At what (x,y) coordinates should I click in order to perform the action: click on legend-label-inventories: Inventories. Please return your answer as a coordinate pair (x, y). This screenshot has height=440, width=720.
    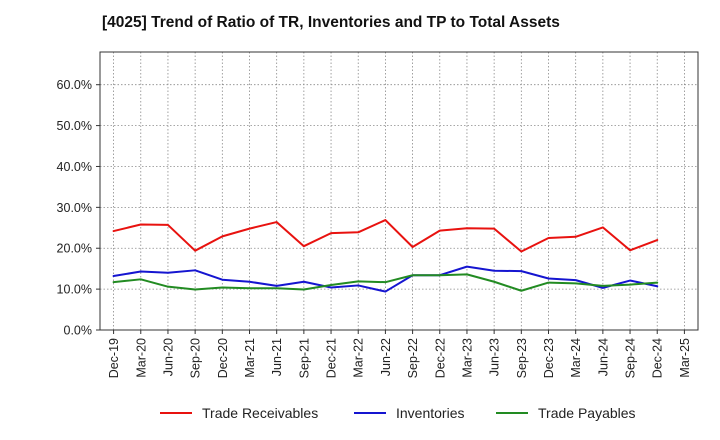
    Looking at the image, I should click on (430, 413).